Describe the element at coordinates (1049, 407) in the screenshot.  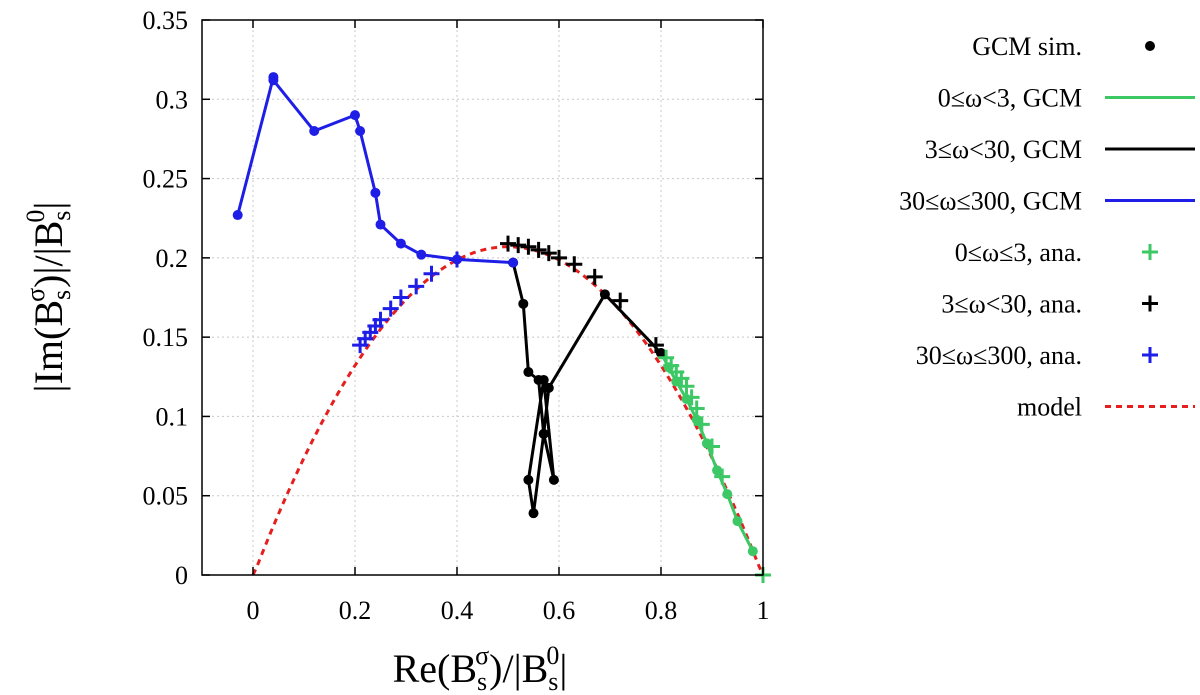
I see `legend-label: model` at that location.